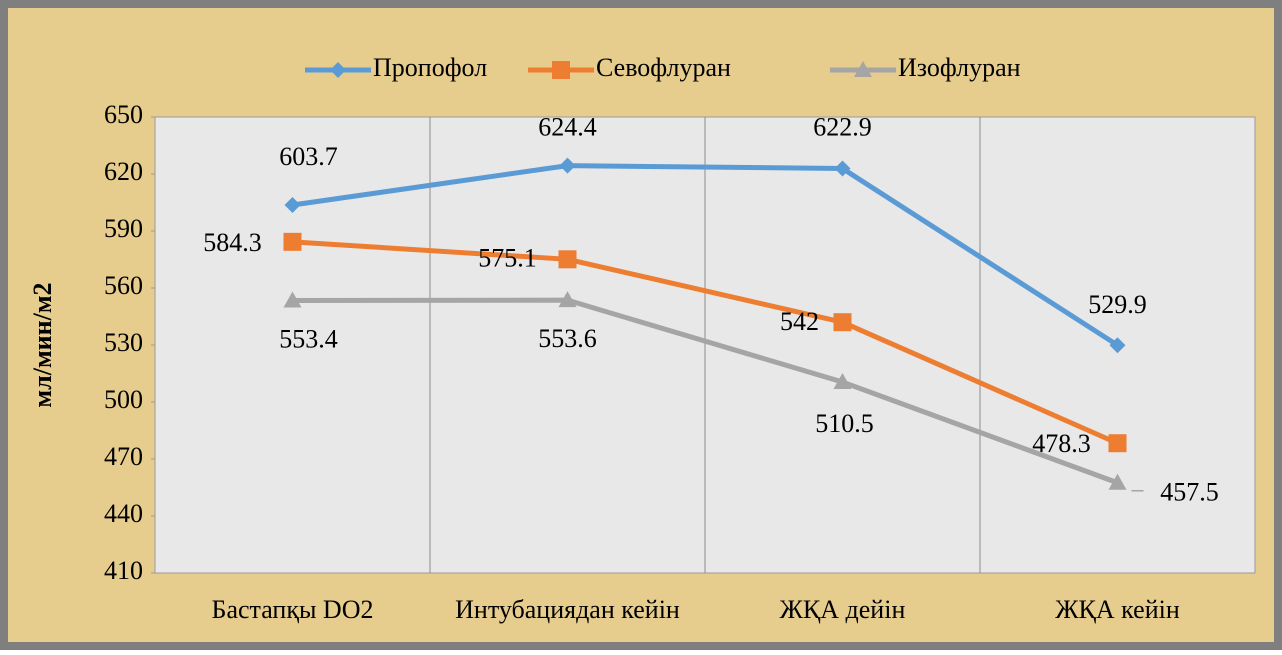 Image resolution: width=1282 pixels, height=655 pixels. I want to click on legend-label: Севофлуран, so click(663, 67).